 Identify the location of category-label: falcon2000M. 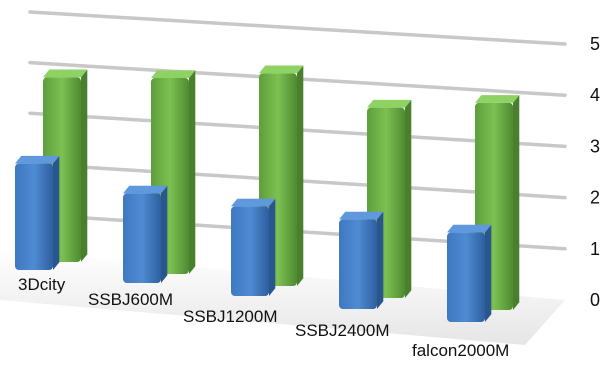
(460, 350).